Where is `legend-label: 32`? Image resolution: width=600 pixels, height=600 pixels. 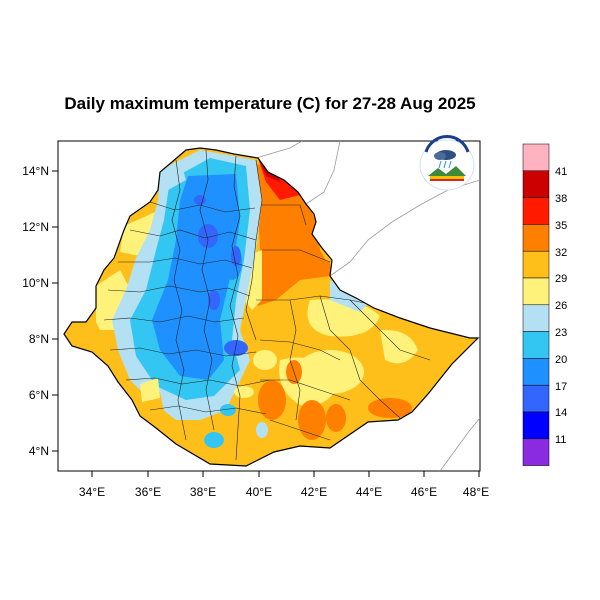 legend-label: 32 is located at coordinates (561, 253).